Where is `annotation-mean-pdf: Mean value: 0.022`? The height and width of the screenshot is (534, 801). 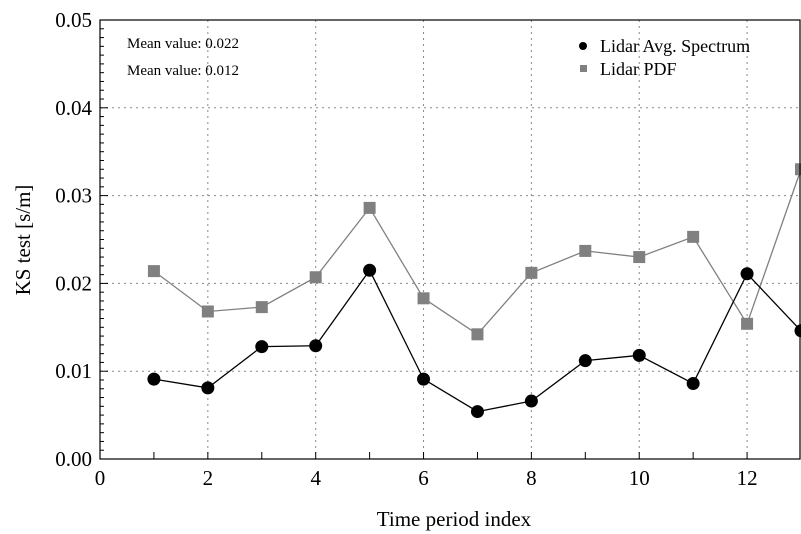
annotation-mean-pdf: Mean value: 0.022 is located at coordinates (183, 44).